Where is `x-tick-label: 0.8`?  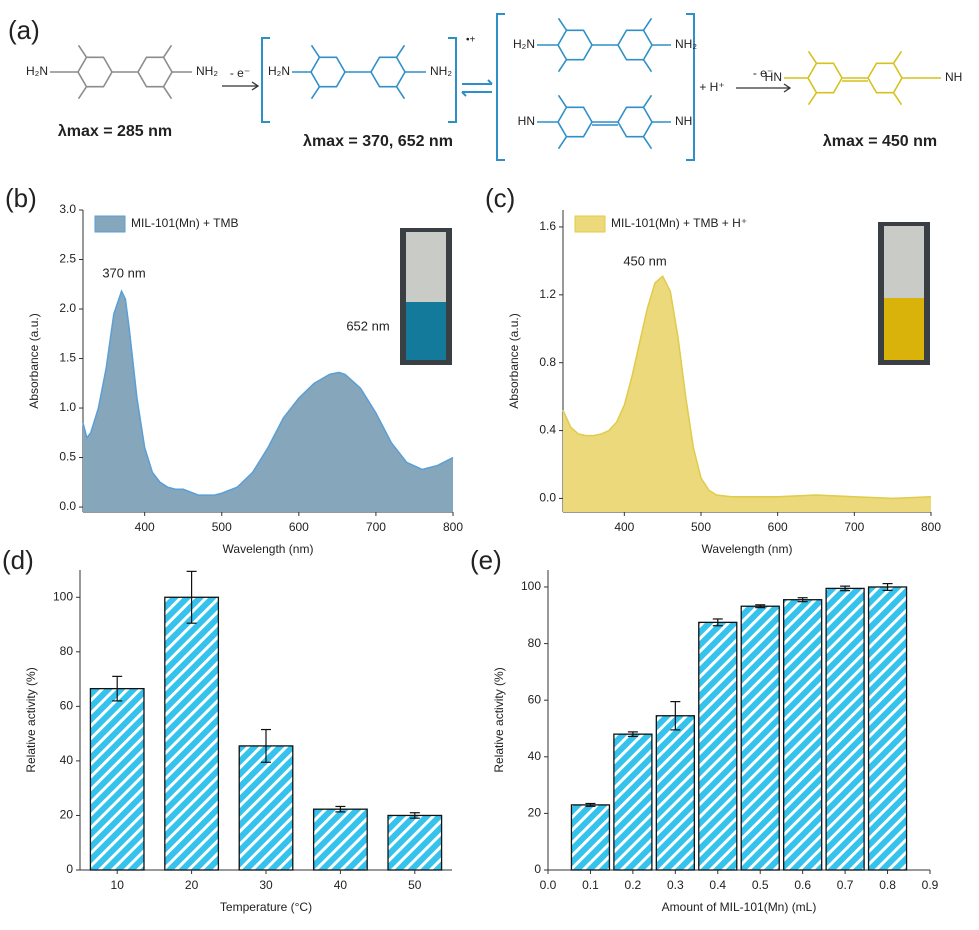 x-tick-label: 0.8 is located at coordinates (887, 885).